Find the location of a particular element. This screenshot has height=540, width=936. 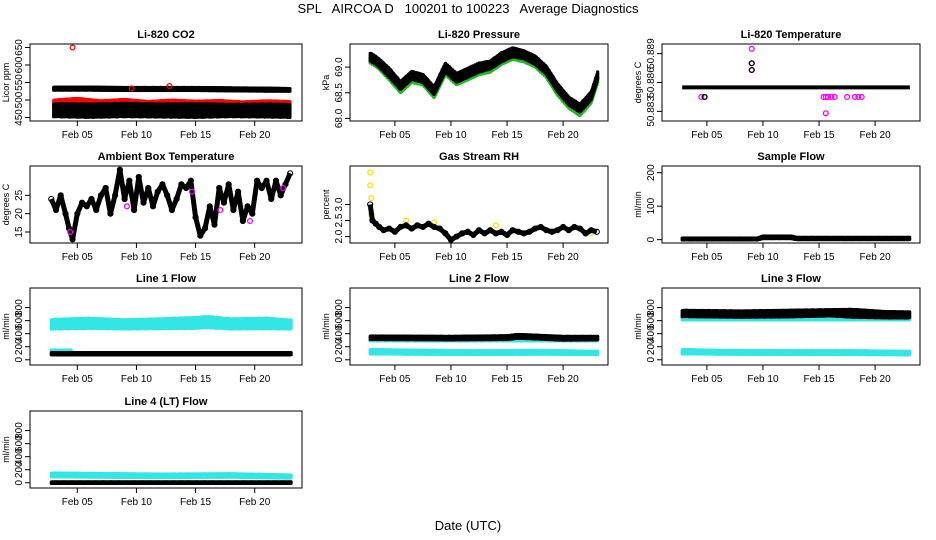

y-tick-label: 650 is located at coordinates (19, 47).